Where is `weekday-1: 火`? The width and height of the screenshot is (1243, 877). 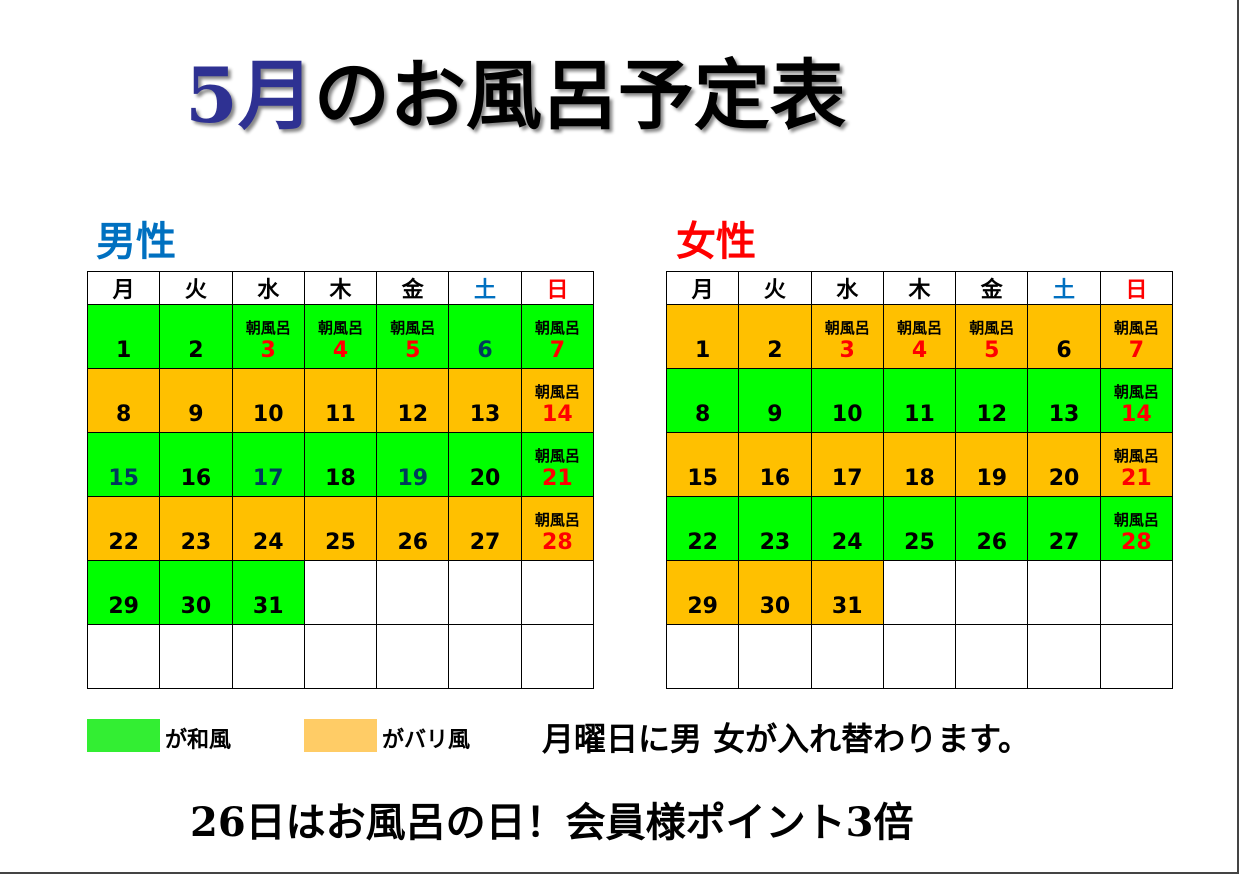
weekday-1: 火 is located at coordinates (196, 288).